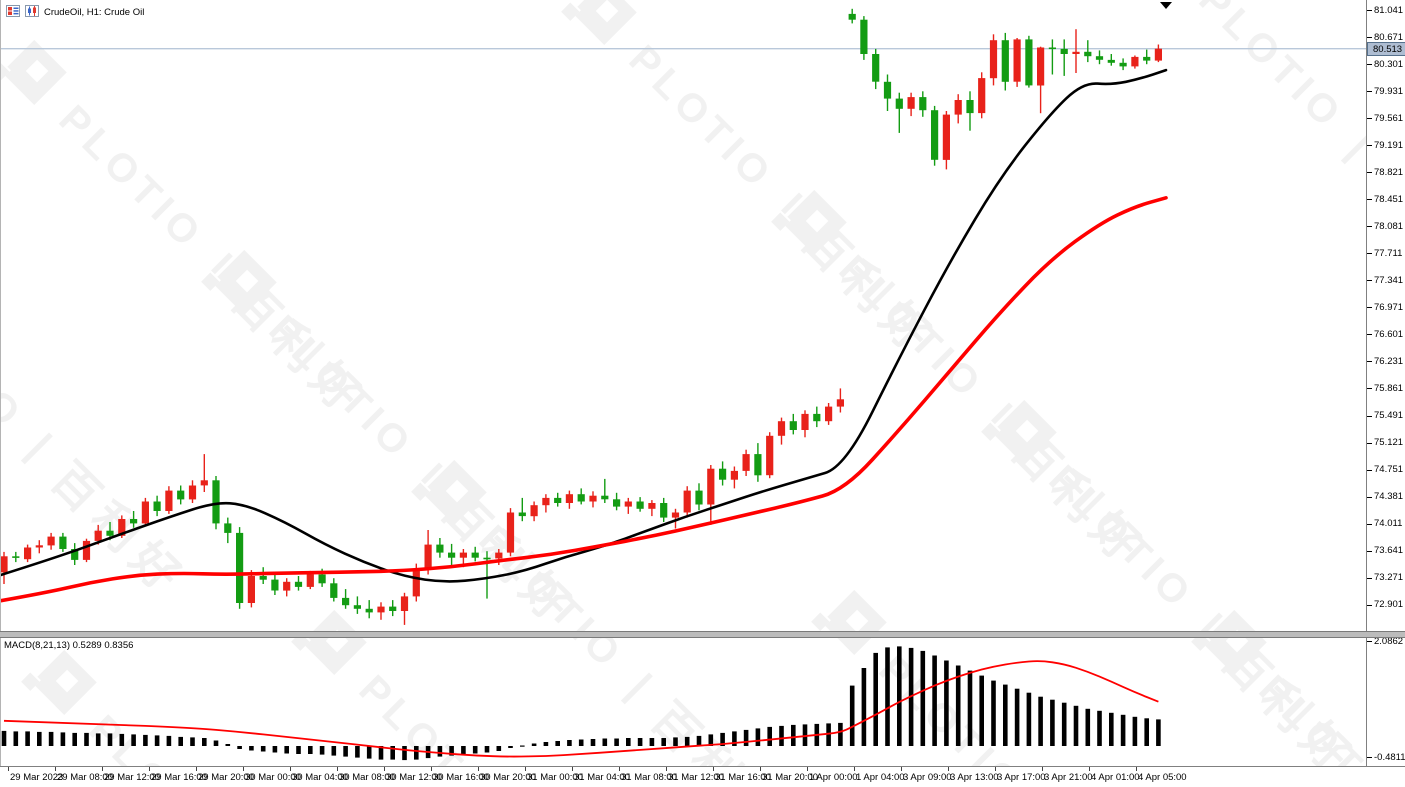  Describe the element at coordinates (1389, 605) in the screenshot. I see `price-axis-label: 72.901` at that location.